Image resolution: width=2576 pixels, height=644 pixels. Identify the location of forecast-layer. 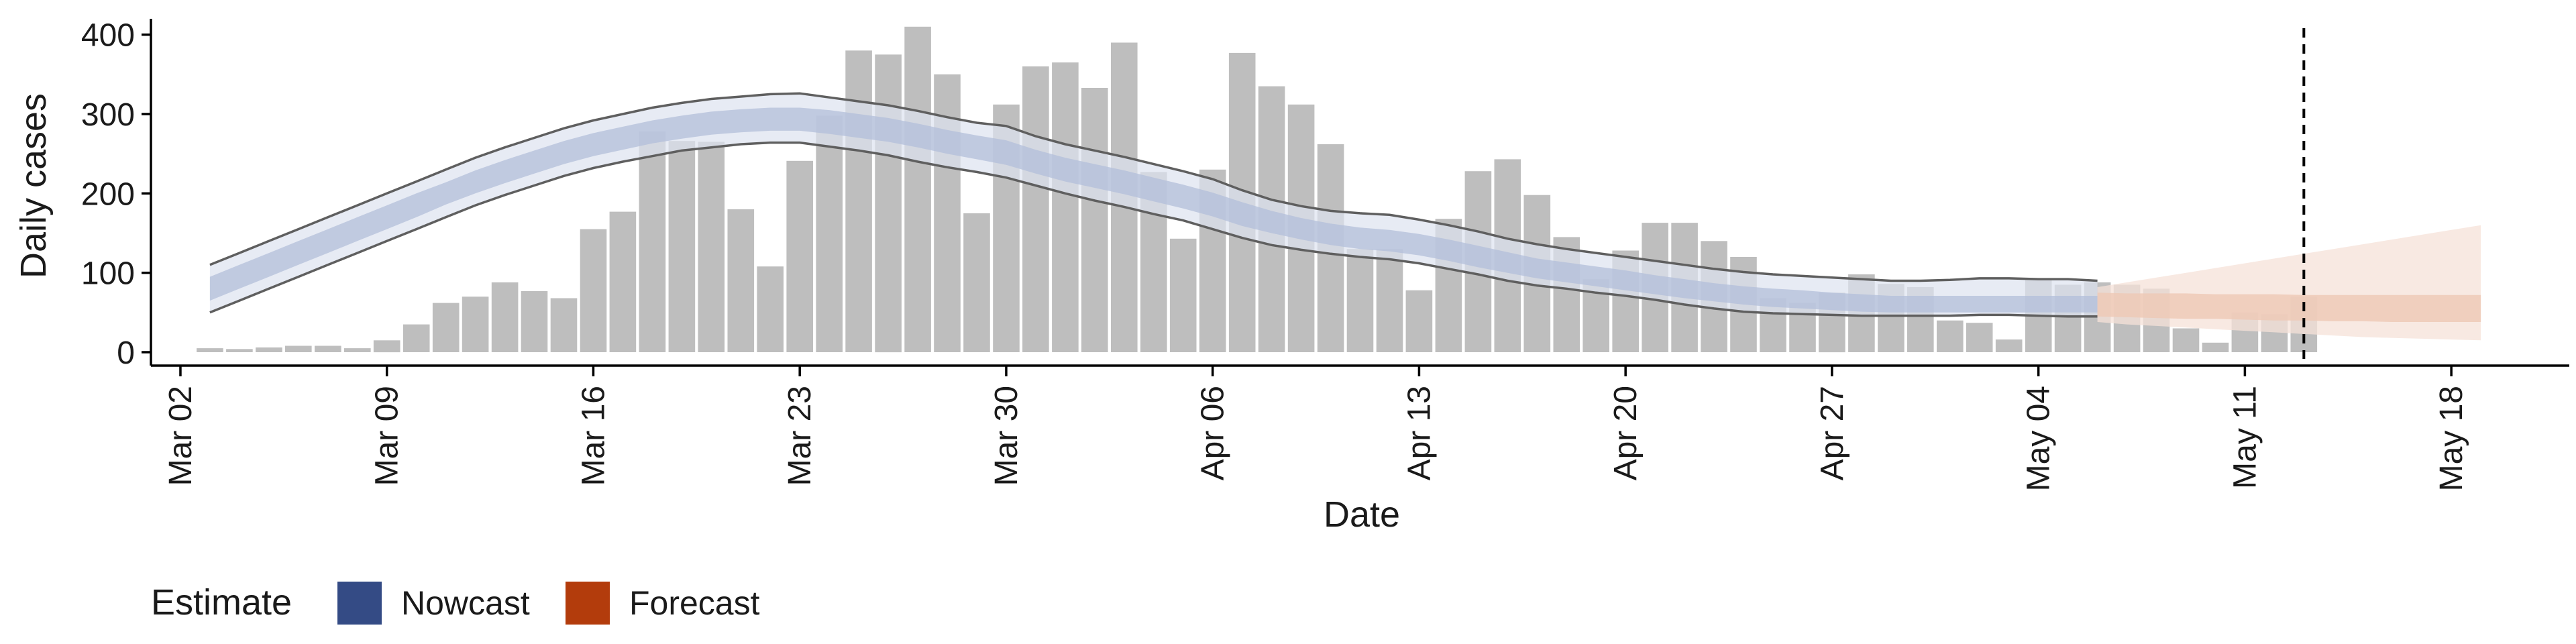
(2289, 283).